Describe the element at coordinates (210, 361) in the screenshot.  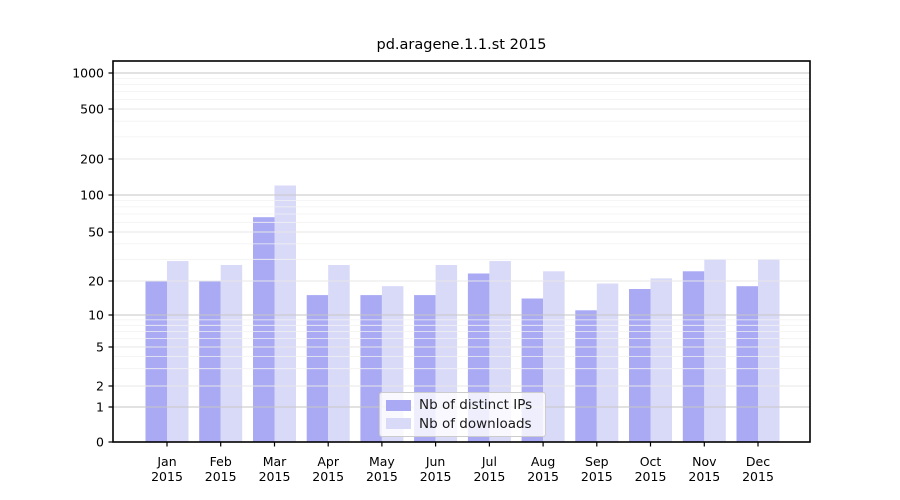
I see `bar-nb-of-distinct-ips-feb` at that location.